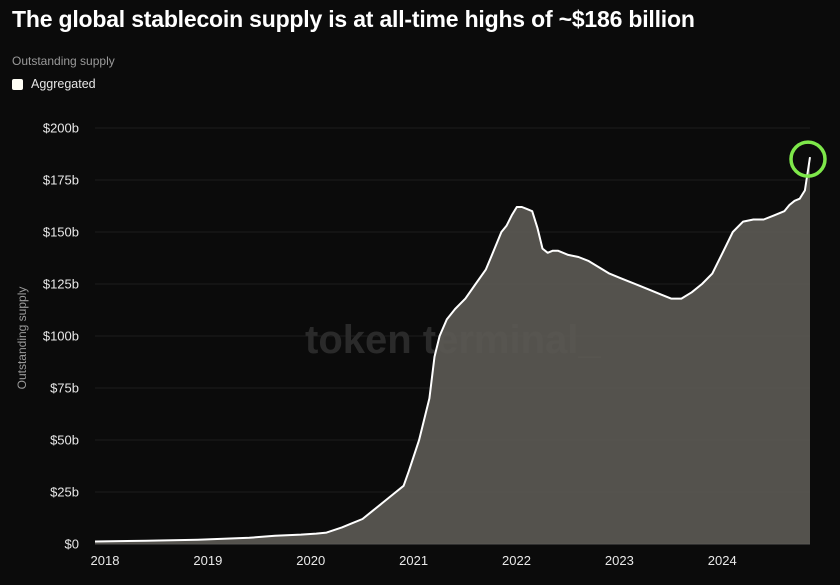 The image size is (840, 585). I want to click on x-axis-ticks: 2018 2019 2020 2021 2022 2023 2024, so click(414, 560).